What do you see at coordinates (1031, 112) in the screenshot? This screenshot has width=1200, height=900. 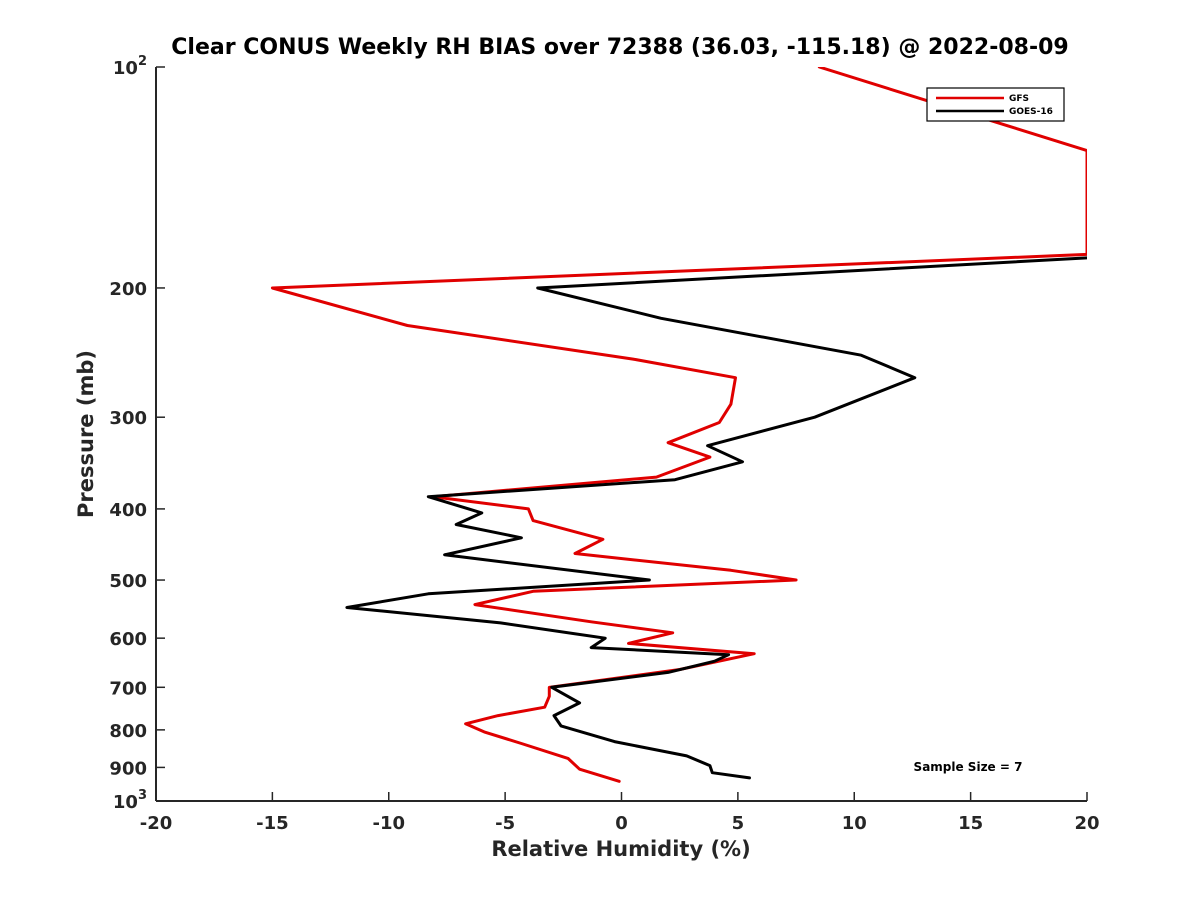 I see `legend-label-goes16: GOES-16` at bounding box center [1031, 112].